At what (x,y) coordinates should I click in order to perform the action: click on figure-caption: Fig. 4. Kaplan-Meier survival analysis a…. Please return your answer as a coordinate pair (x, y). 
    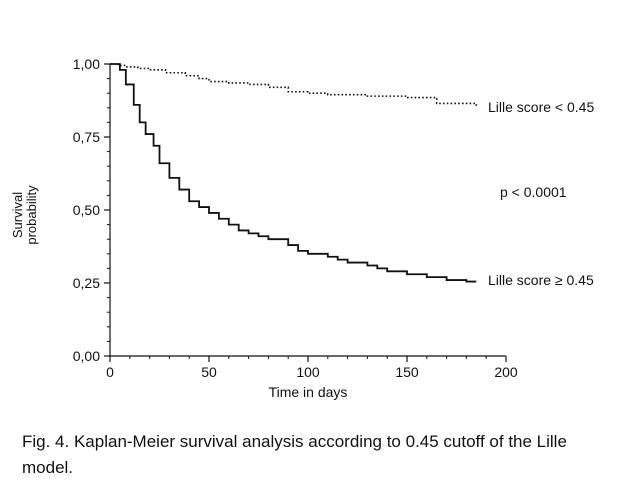
    Looking at the image, I should click on (294, 454).